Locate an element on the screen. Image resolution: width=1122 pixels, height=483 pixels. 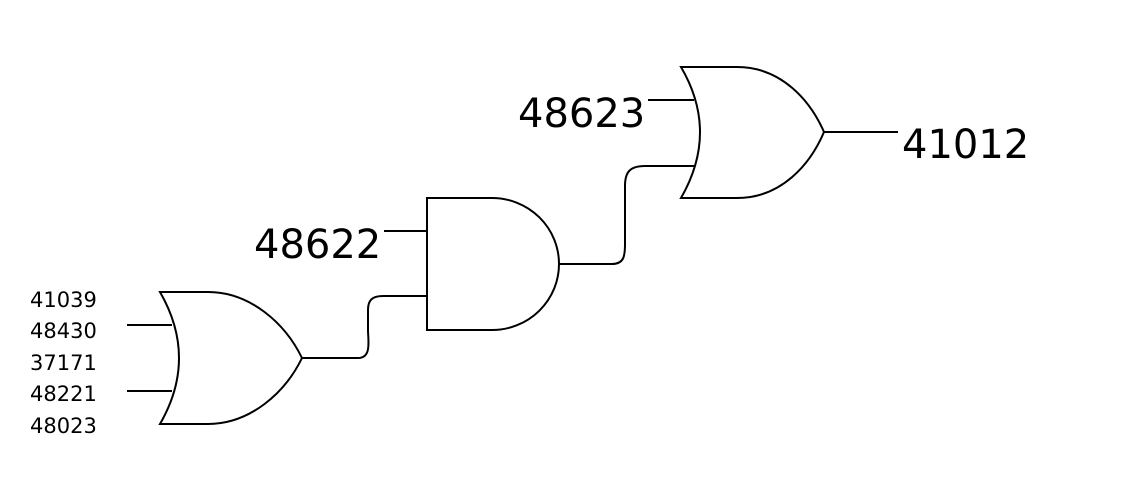
or-gate-1-input-label: 48430 is located at coordinates (63, 331).